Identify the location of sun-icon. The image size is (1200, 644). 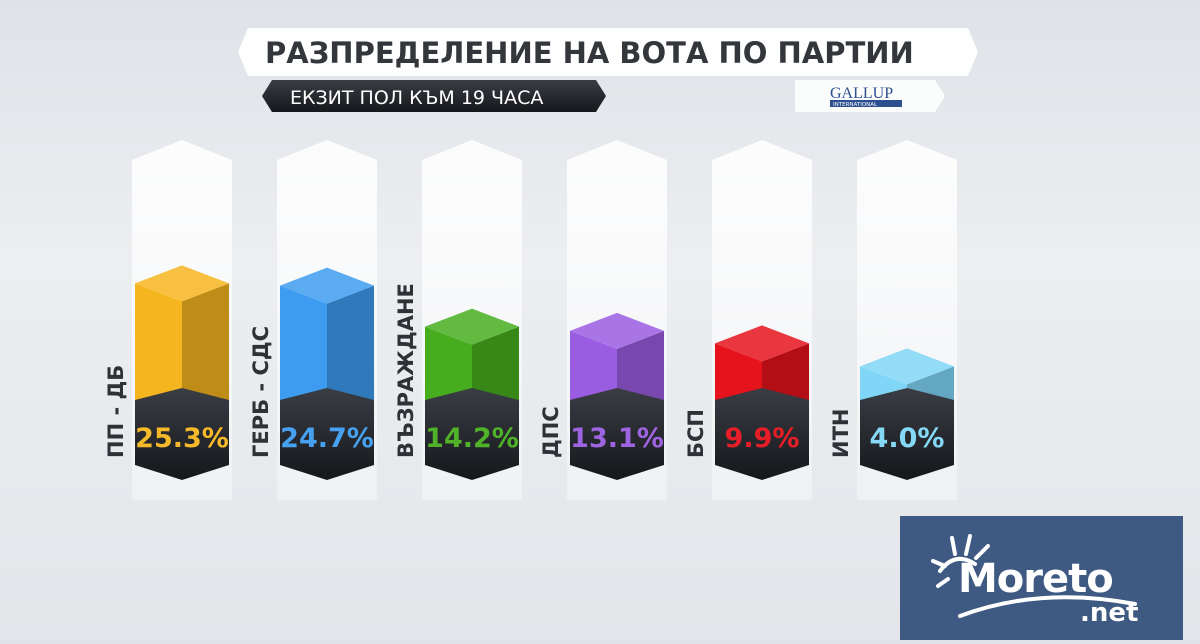
(1034, 576).